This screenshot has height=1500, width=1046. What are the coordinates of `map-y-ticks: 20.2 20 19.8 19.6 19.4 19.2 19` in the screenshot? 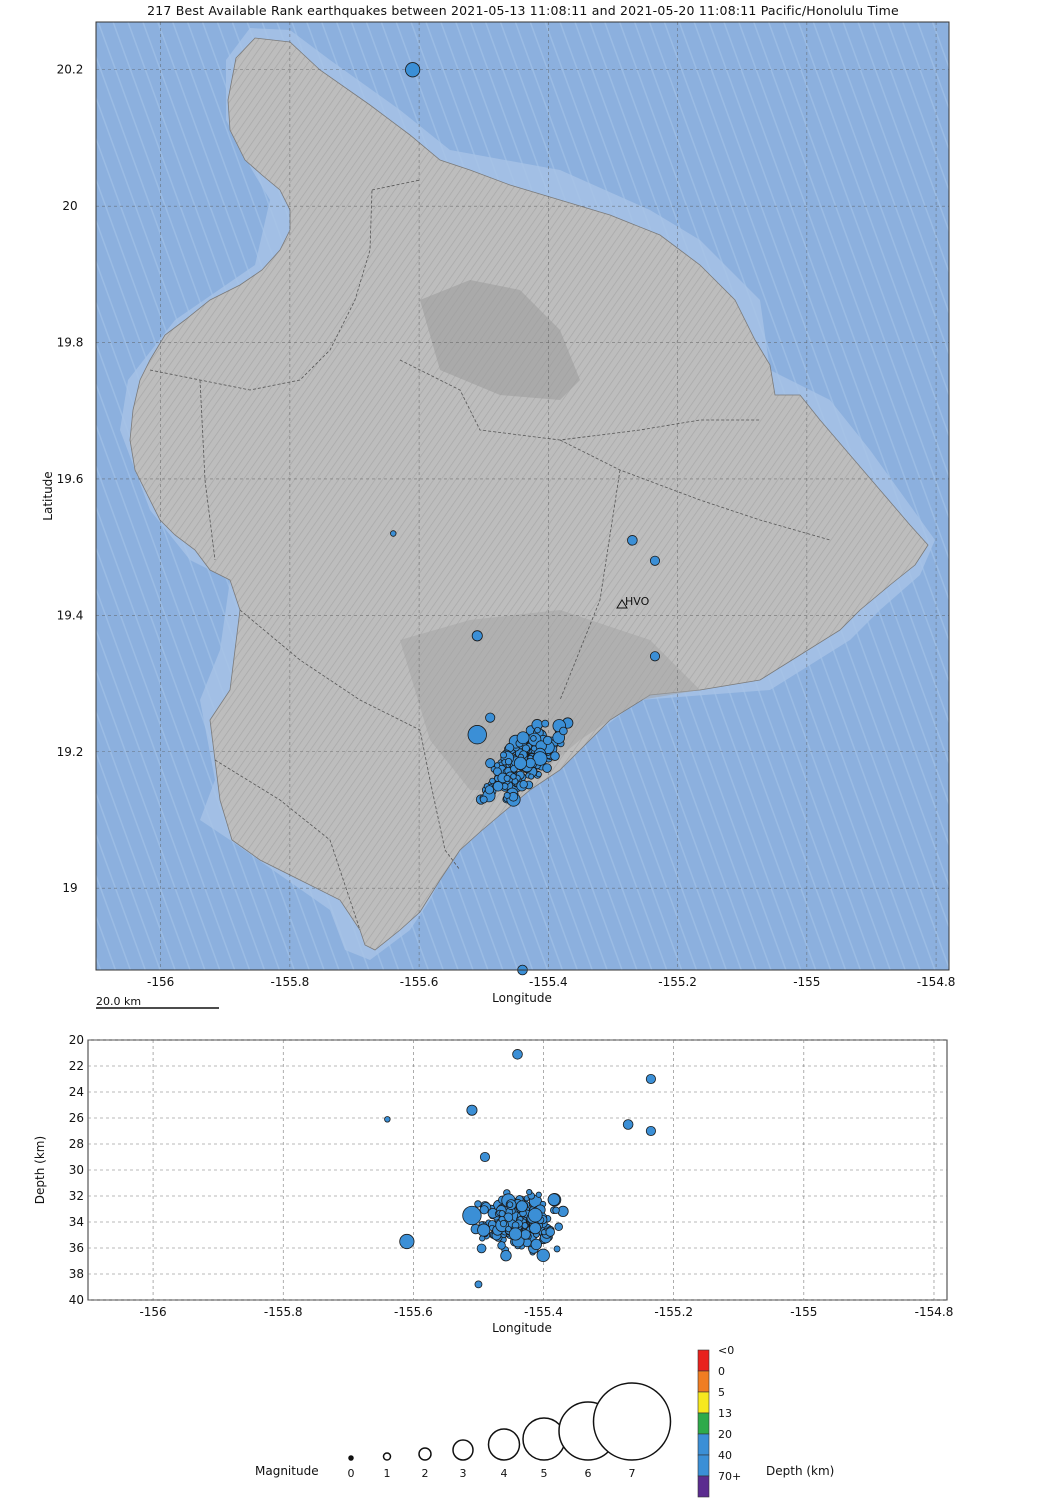 It's located at (70, 479).